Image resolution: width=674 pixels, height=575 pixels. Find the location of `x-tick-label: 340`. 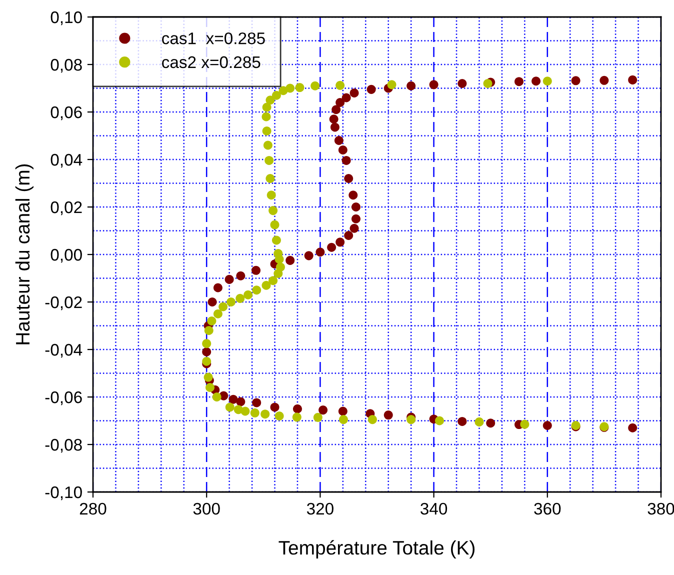

x-tick-label: 340 is located at coordinates (434, 508).